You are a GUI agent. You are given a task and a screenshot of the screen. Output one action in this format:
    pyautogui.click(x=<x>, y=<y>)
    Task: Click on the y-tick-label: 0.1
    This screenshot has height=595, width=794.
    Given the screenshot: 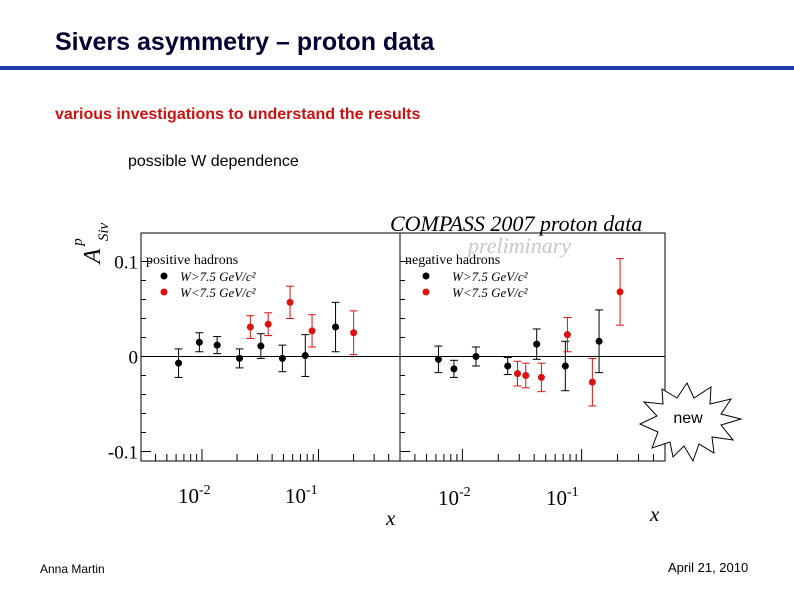 What is the action you would take?
    pyautogui.click(x=126, y=263)
    